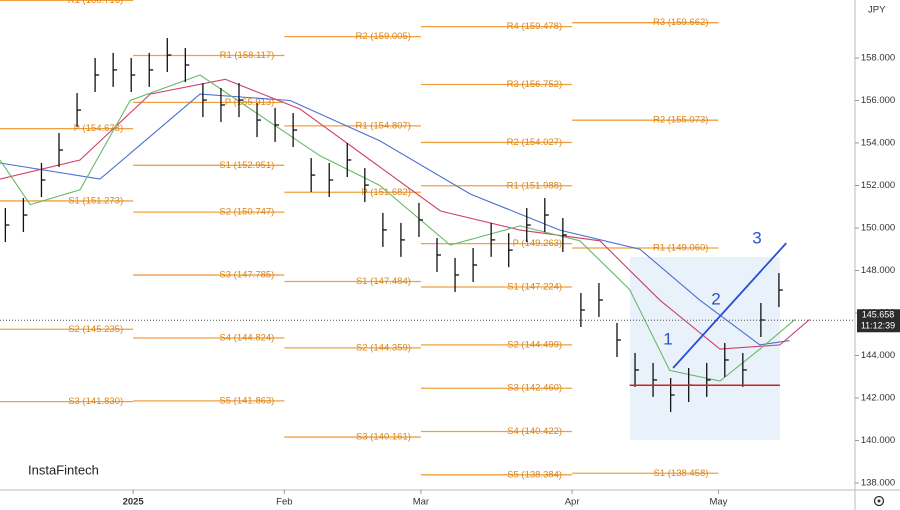 This screenshot has width=900, height=510. What do you see at coordinates (63, 469) in the screenshot?
I see `watermark: InstaFintech` at bounding box center [63, 469].